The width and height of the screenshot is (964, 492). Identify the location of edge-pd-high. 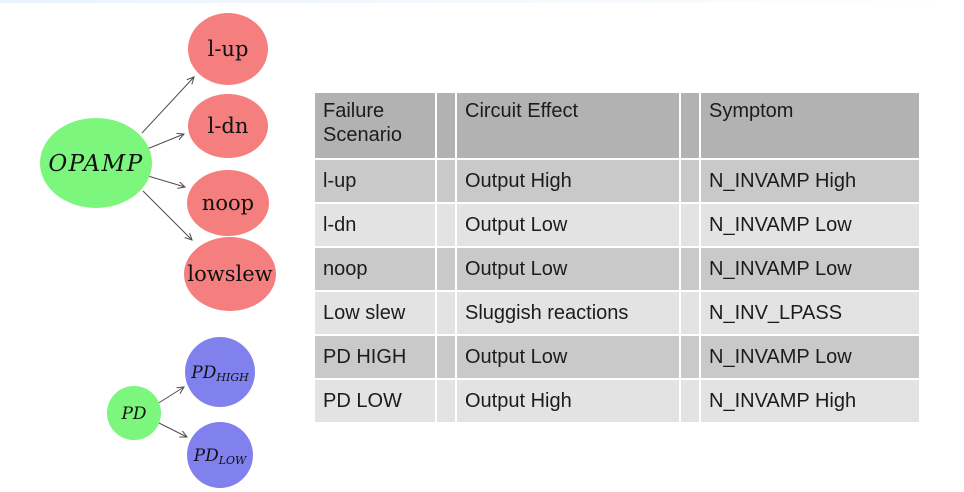
(170, 396).